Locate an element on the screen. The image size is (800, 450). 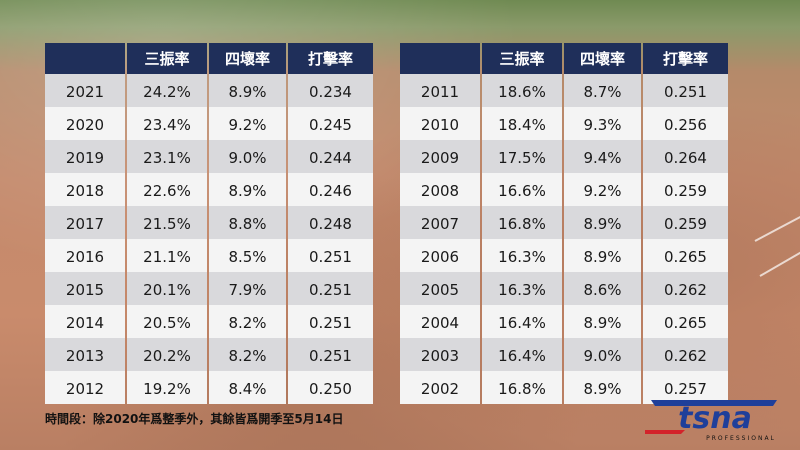
table-row: 2010 18.4% 9.3% 0.256 is located at coordinates (564, 123).